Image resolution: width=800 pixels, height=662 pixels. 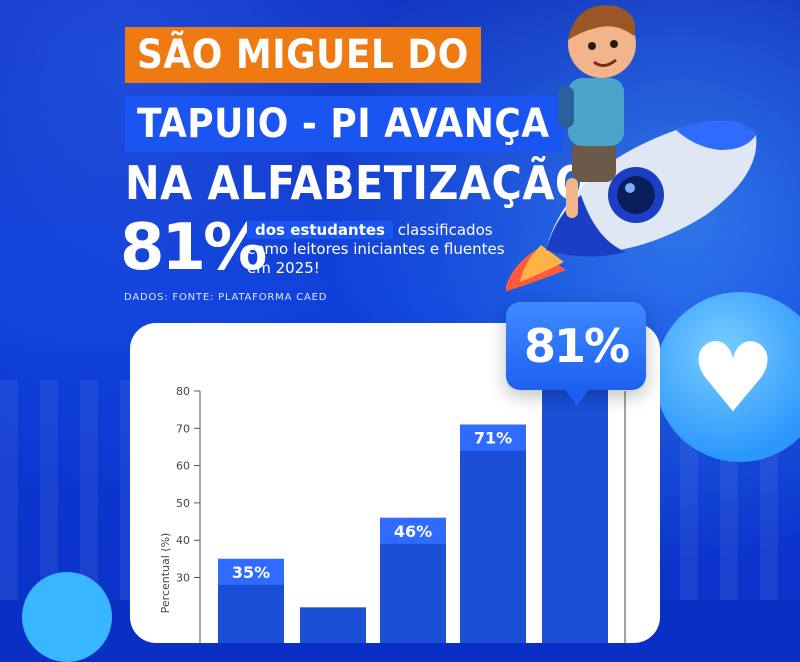 I want to click on y-tick-label: 70, so click(x=183, y=428).